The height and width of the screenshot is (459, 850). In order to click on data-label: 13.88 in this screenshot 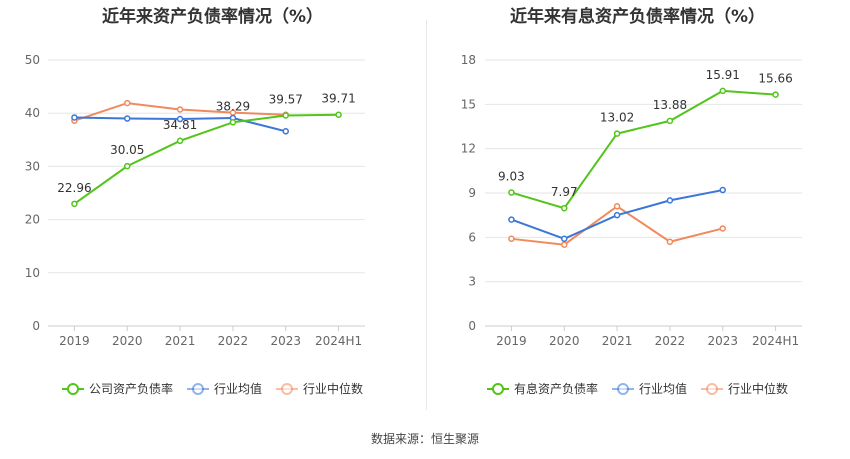, I will do `click(670, 105)`.